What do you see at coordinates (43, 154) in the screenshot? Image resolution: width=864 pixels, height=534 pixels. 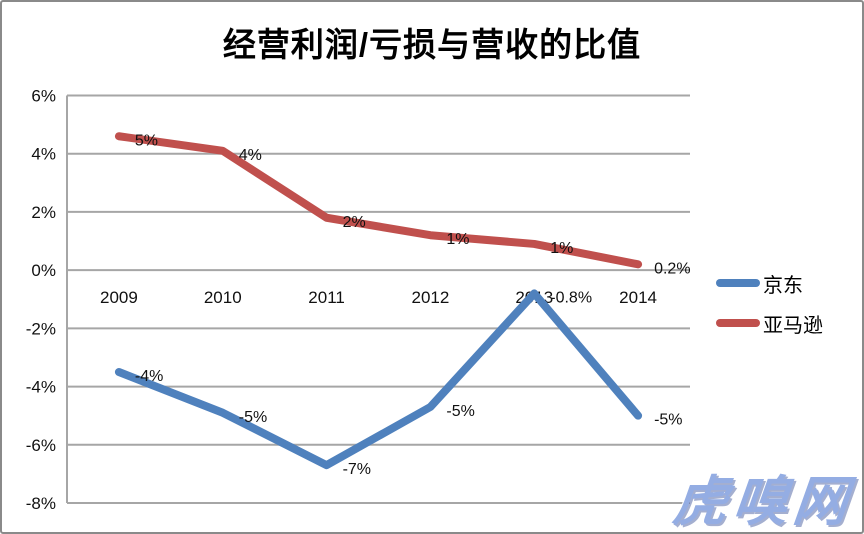 I see `y-axis-tick-label: 4%` at bounding box center [43, 154].